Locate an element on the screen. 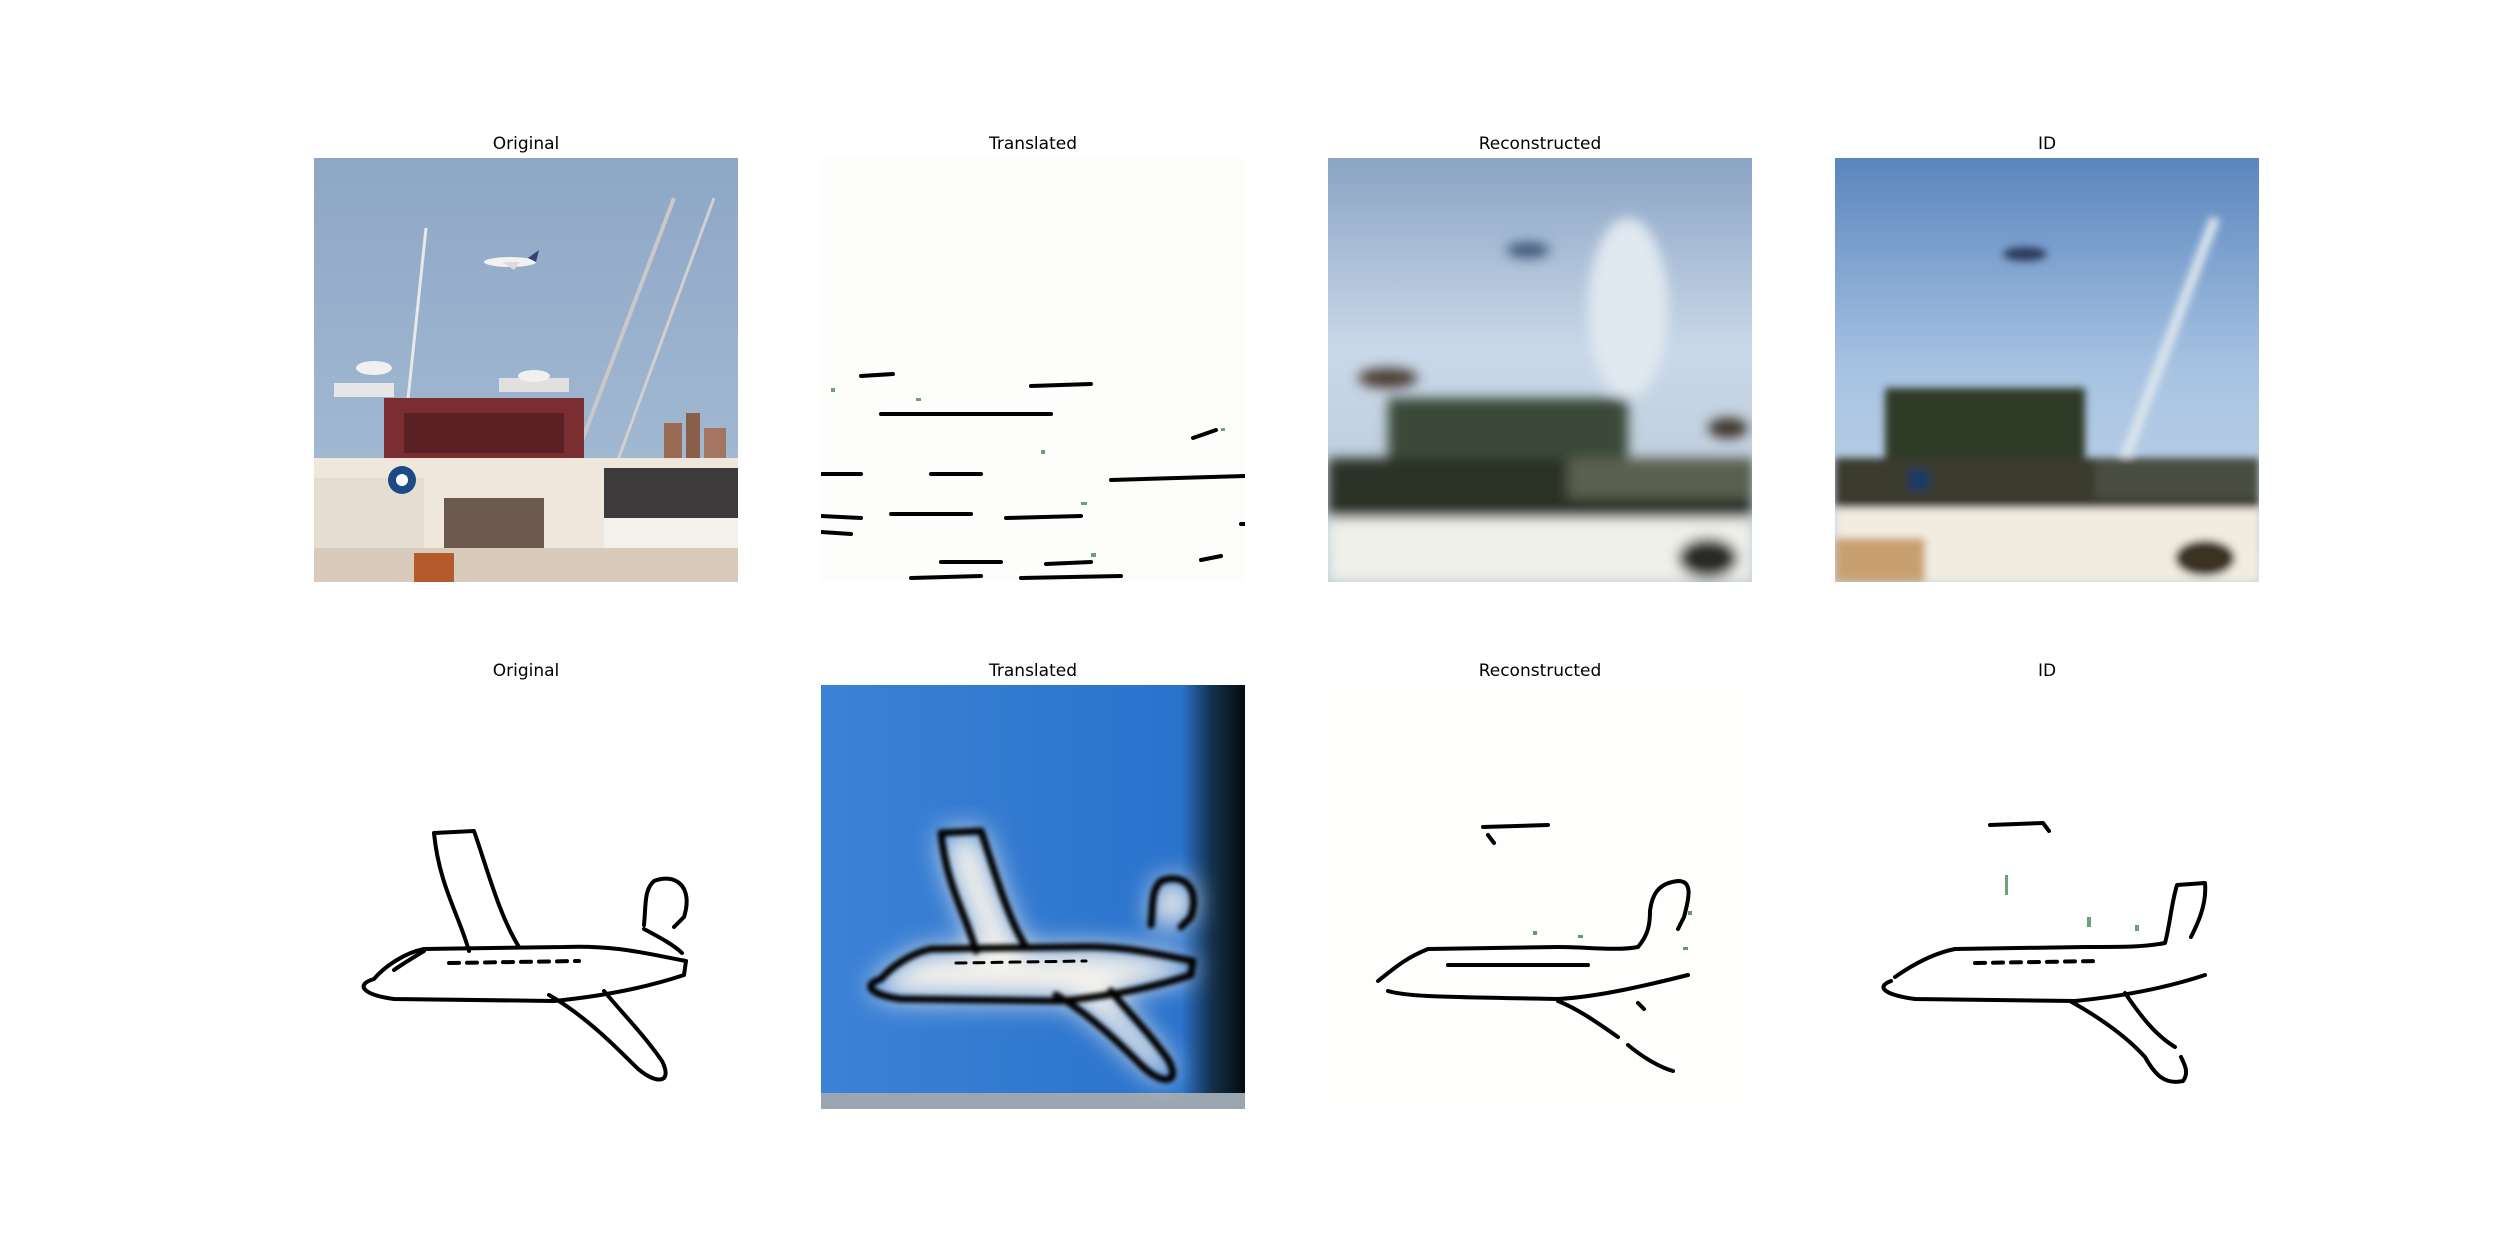 Image resolution: width=2500 pixels, height=1250 pixels. airplane-shape is located at coordinates (511, 260).